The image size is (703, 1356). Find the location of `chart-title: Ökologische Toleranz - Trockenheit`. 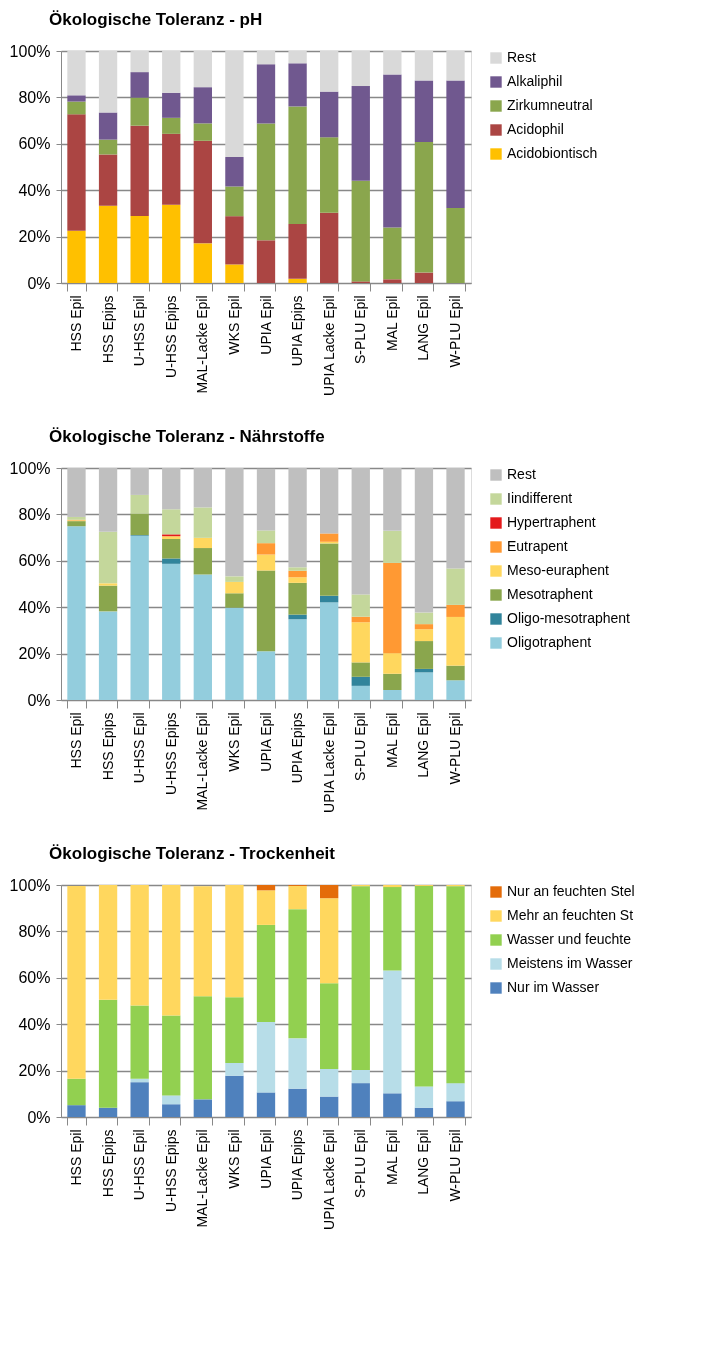

chart-title: Ökologische Toleranz - Trockenheit is located at coordinates (192, 853).